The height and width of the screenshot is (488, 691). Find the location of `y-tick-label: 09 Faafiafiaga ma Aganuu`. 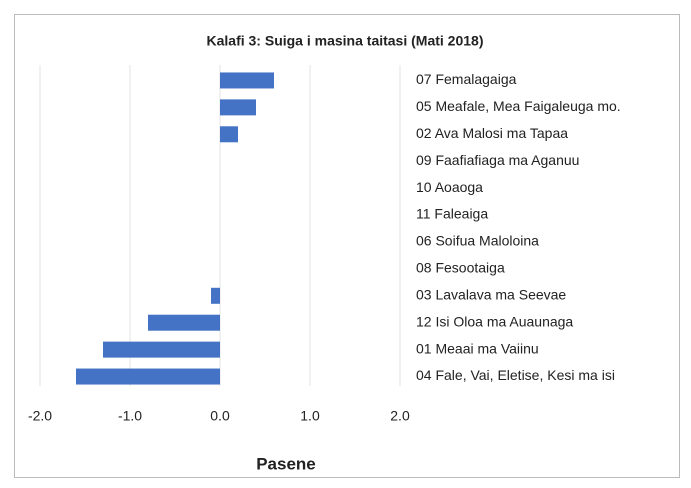

y-tick-label: 09 Faafiafiaga ma Aganuu is located at coordinates (497, 160).